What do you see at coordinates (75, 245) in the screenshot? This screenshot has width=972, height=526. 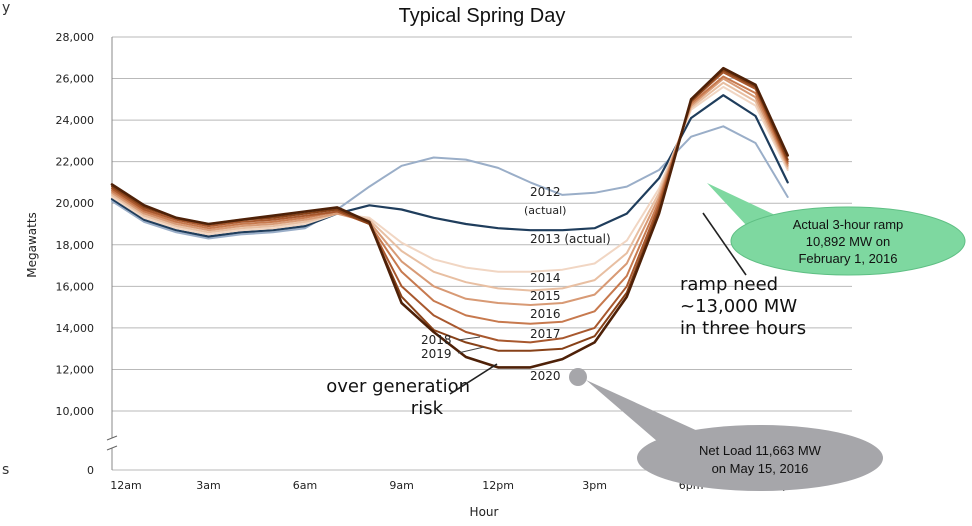 I see `y-tick-18000: 18,000` at bounding box center [75, 245].